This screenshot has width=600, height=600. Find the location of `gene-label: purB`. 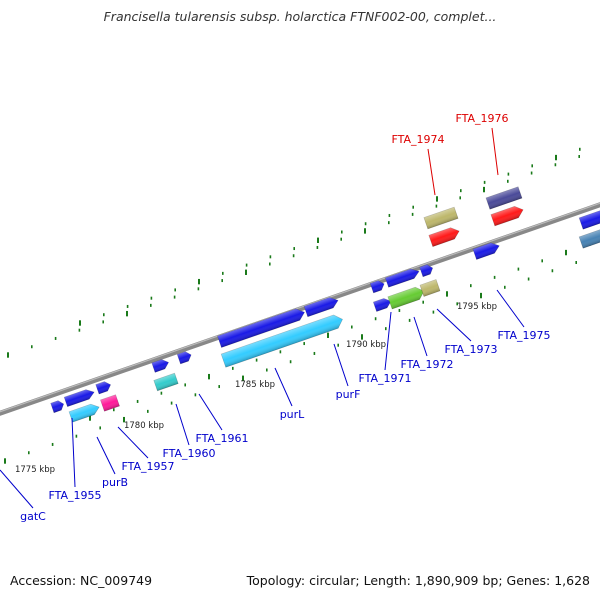

gene-label: purB is located at coordinates (115, 482).